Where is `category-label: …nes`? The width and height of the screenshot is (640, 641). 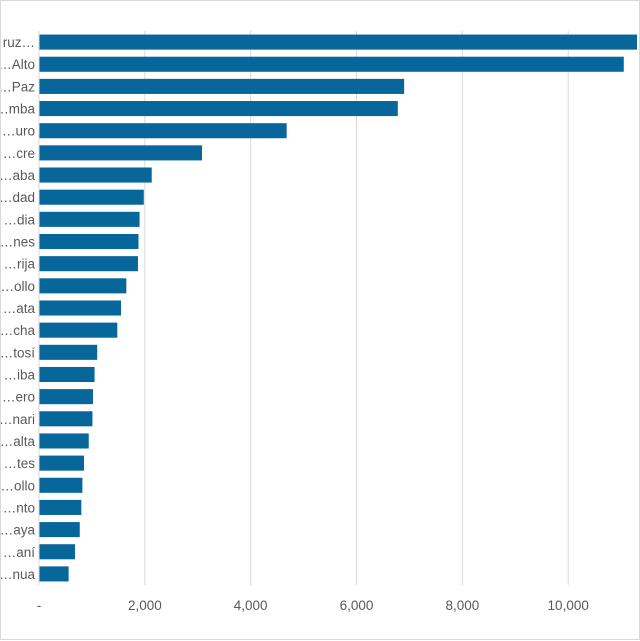
category-label: …nes is located at coordinates (18, 242).